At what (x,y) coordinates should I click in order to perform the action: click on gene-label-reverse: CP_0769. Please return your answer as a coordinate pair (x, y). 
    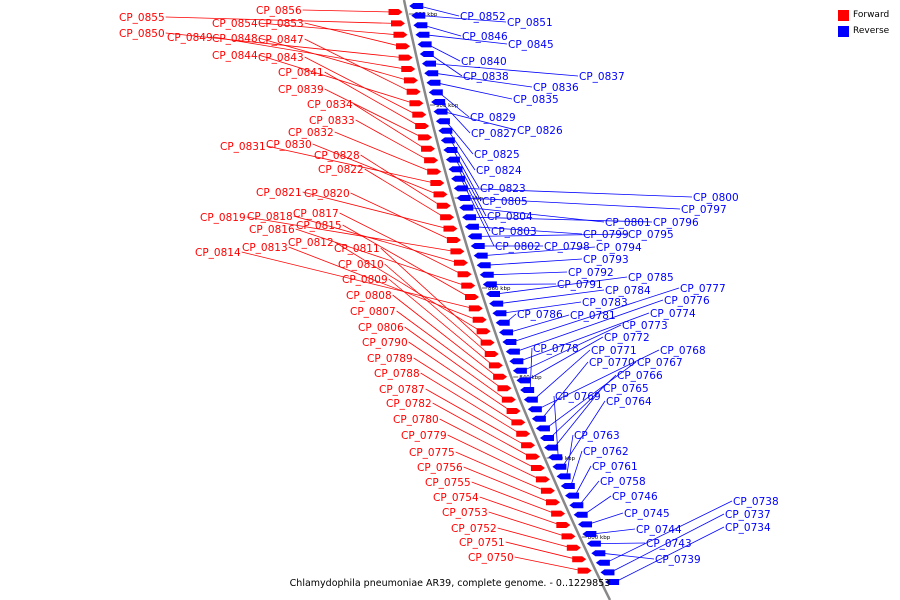
    Looking at the image, I should click on (578, 397).